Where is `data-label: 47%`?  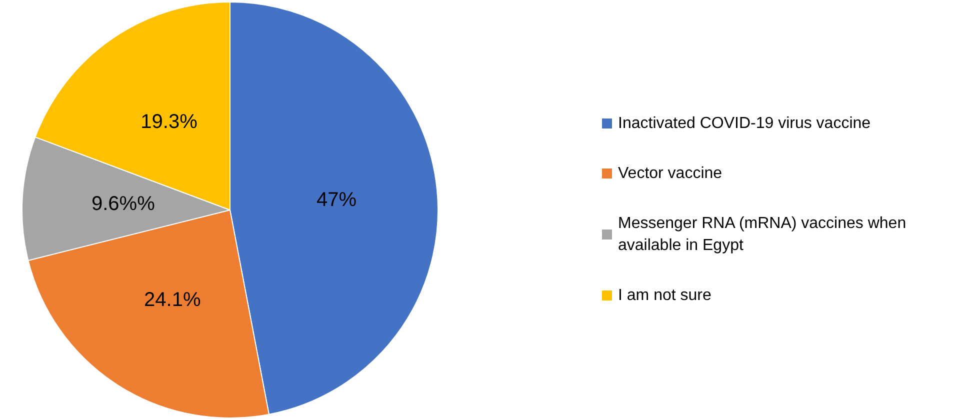
data-label: 47% is located at coordinates (336, 199).